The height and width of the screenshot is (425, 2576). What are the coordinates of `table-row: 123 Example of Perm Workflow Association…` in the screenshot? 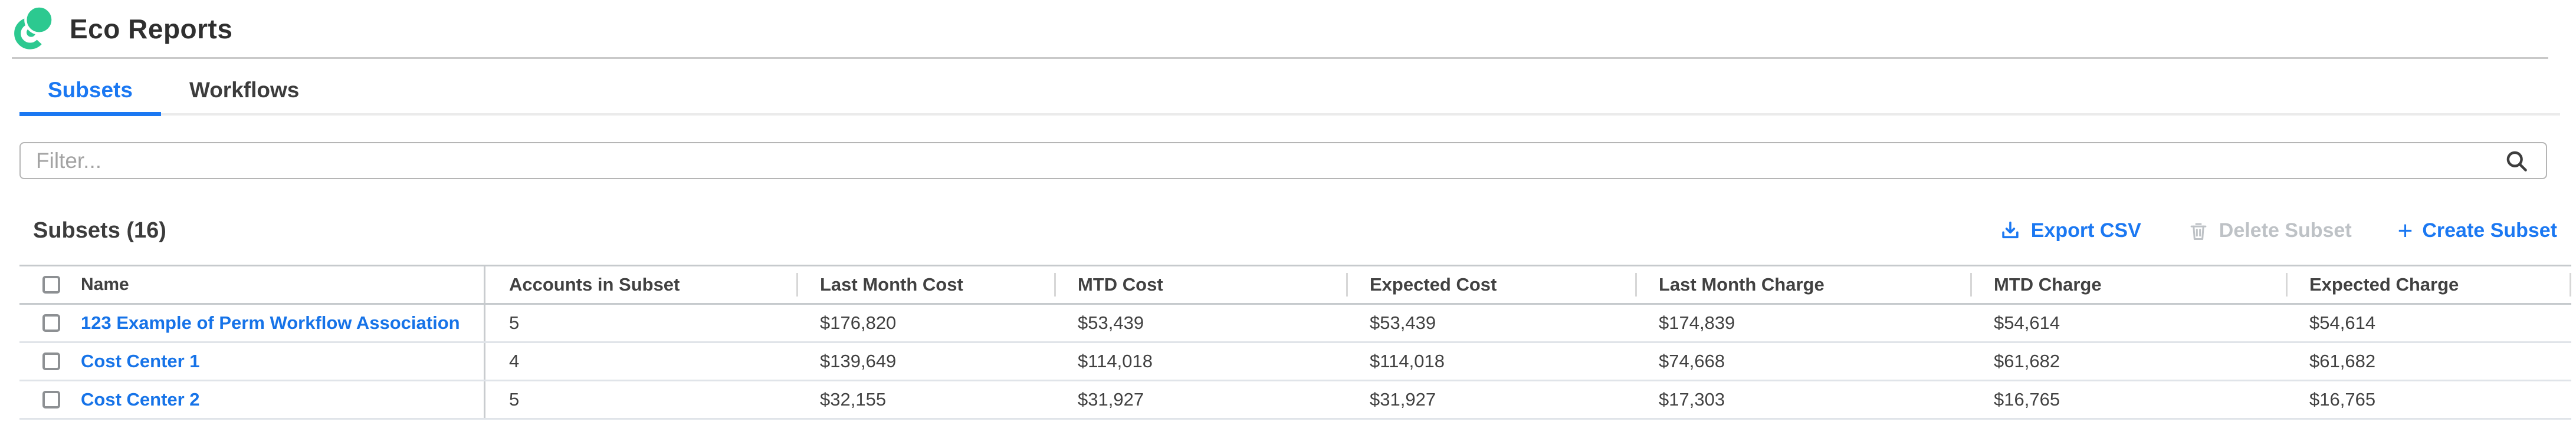 It's located at (1295, 324).